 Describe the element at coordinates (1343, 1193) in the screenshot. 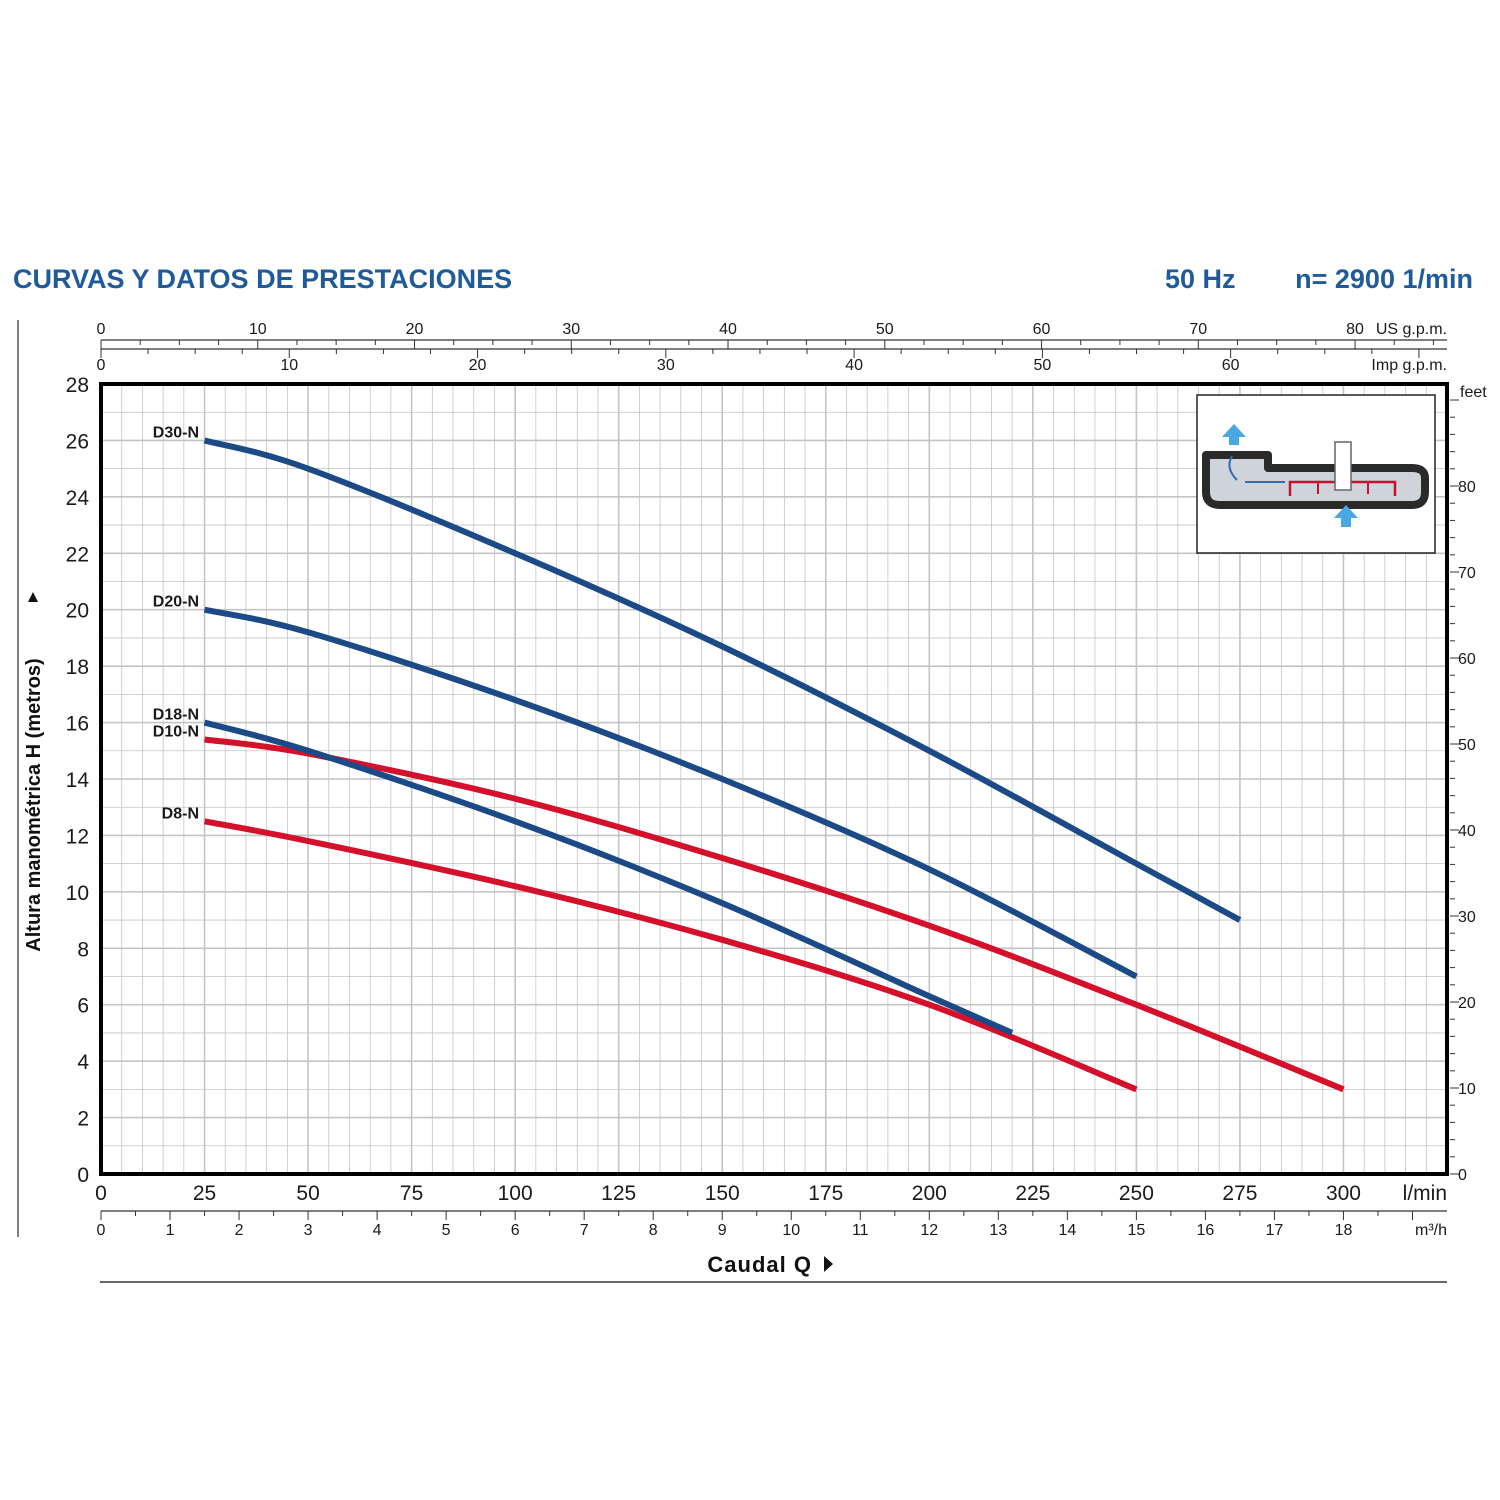

I see `x-tick-label: 300` at that location.